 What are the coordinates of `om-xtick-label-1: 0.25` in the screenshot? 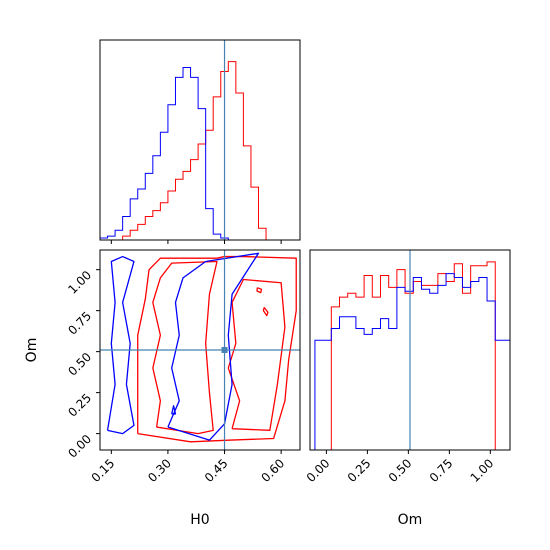 It's located at (359, 470).